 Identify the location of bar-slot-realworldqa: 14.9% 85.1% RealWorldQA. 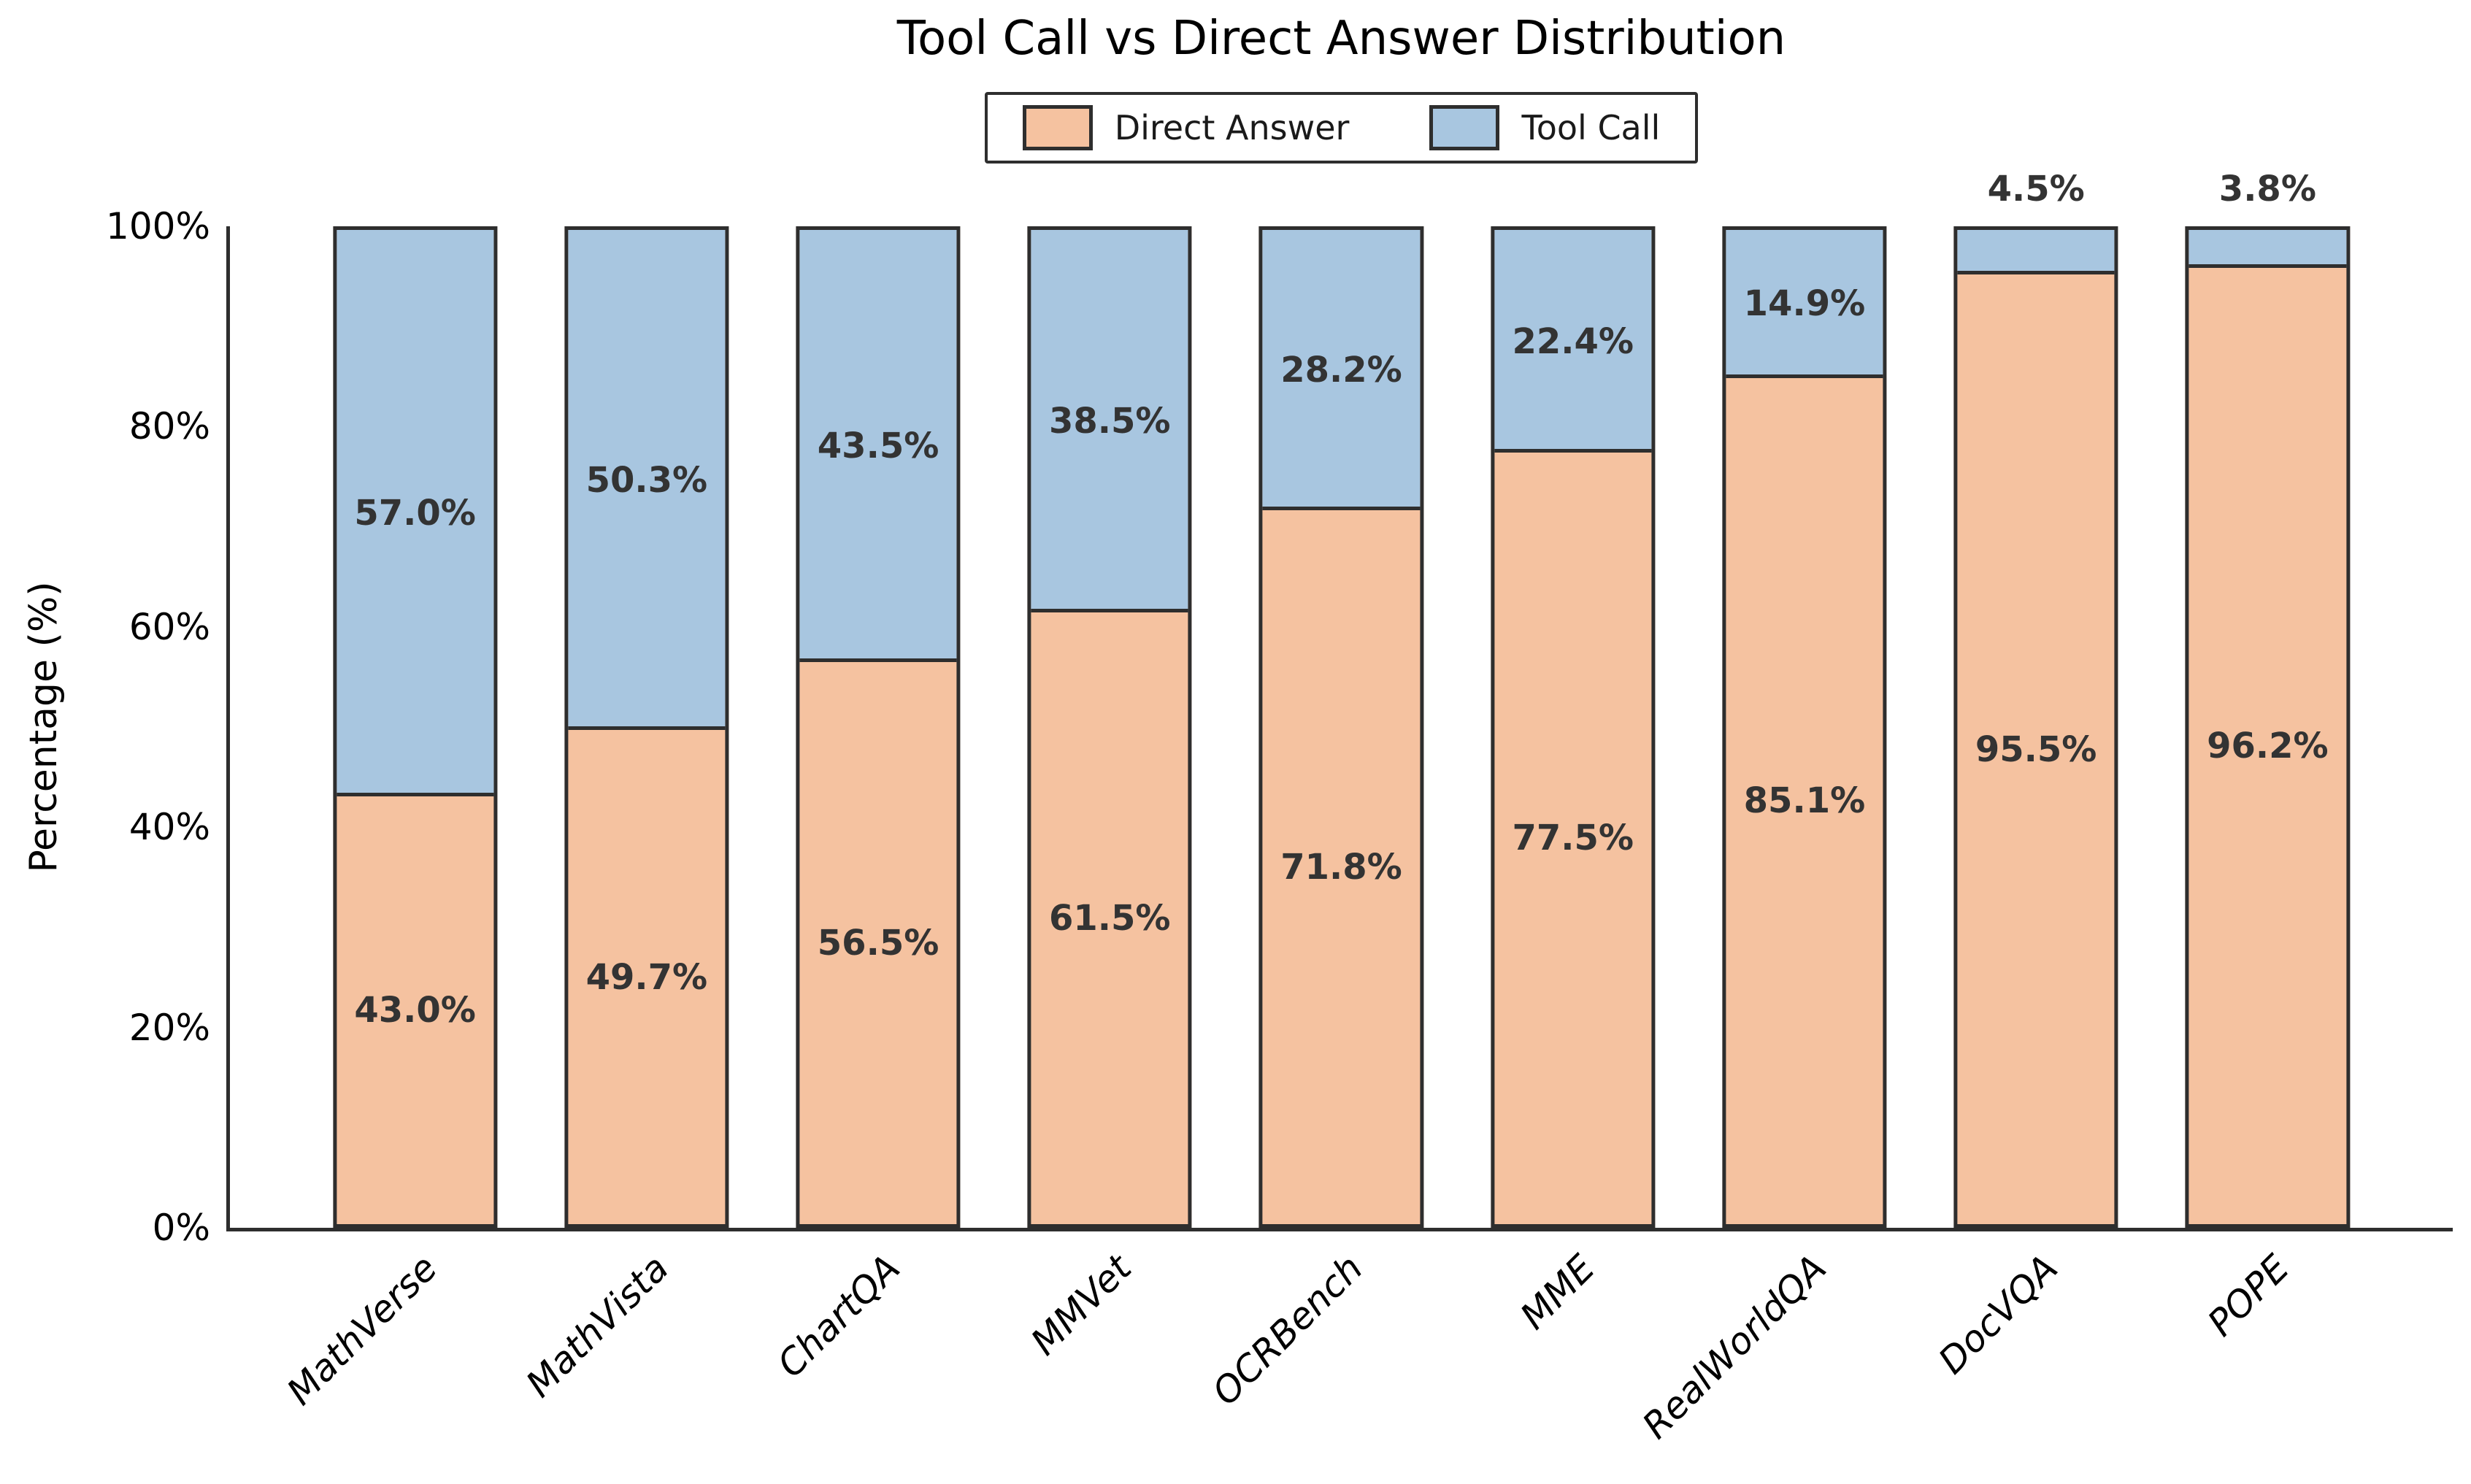
(1777, 836).